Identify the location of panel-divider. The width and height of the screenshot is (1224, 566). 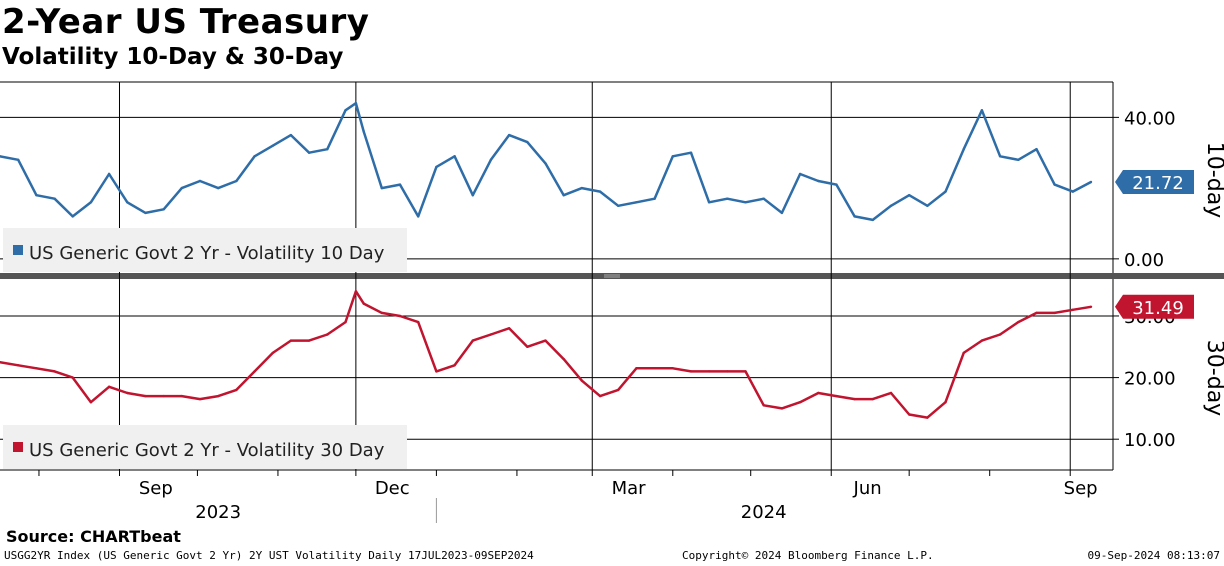
(612, 276).